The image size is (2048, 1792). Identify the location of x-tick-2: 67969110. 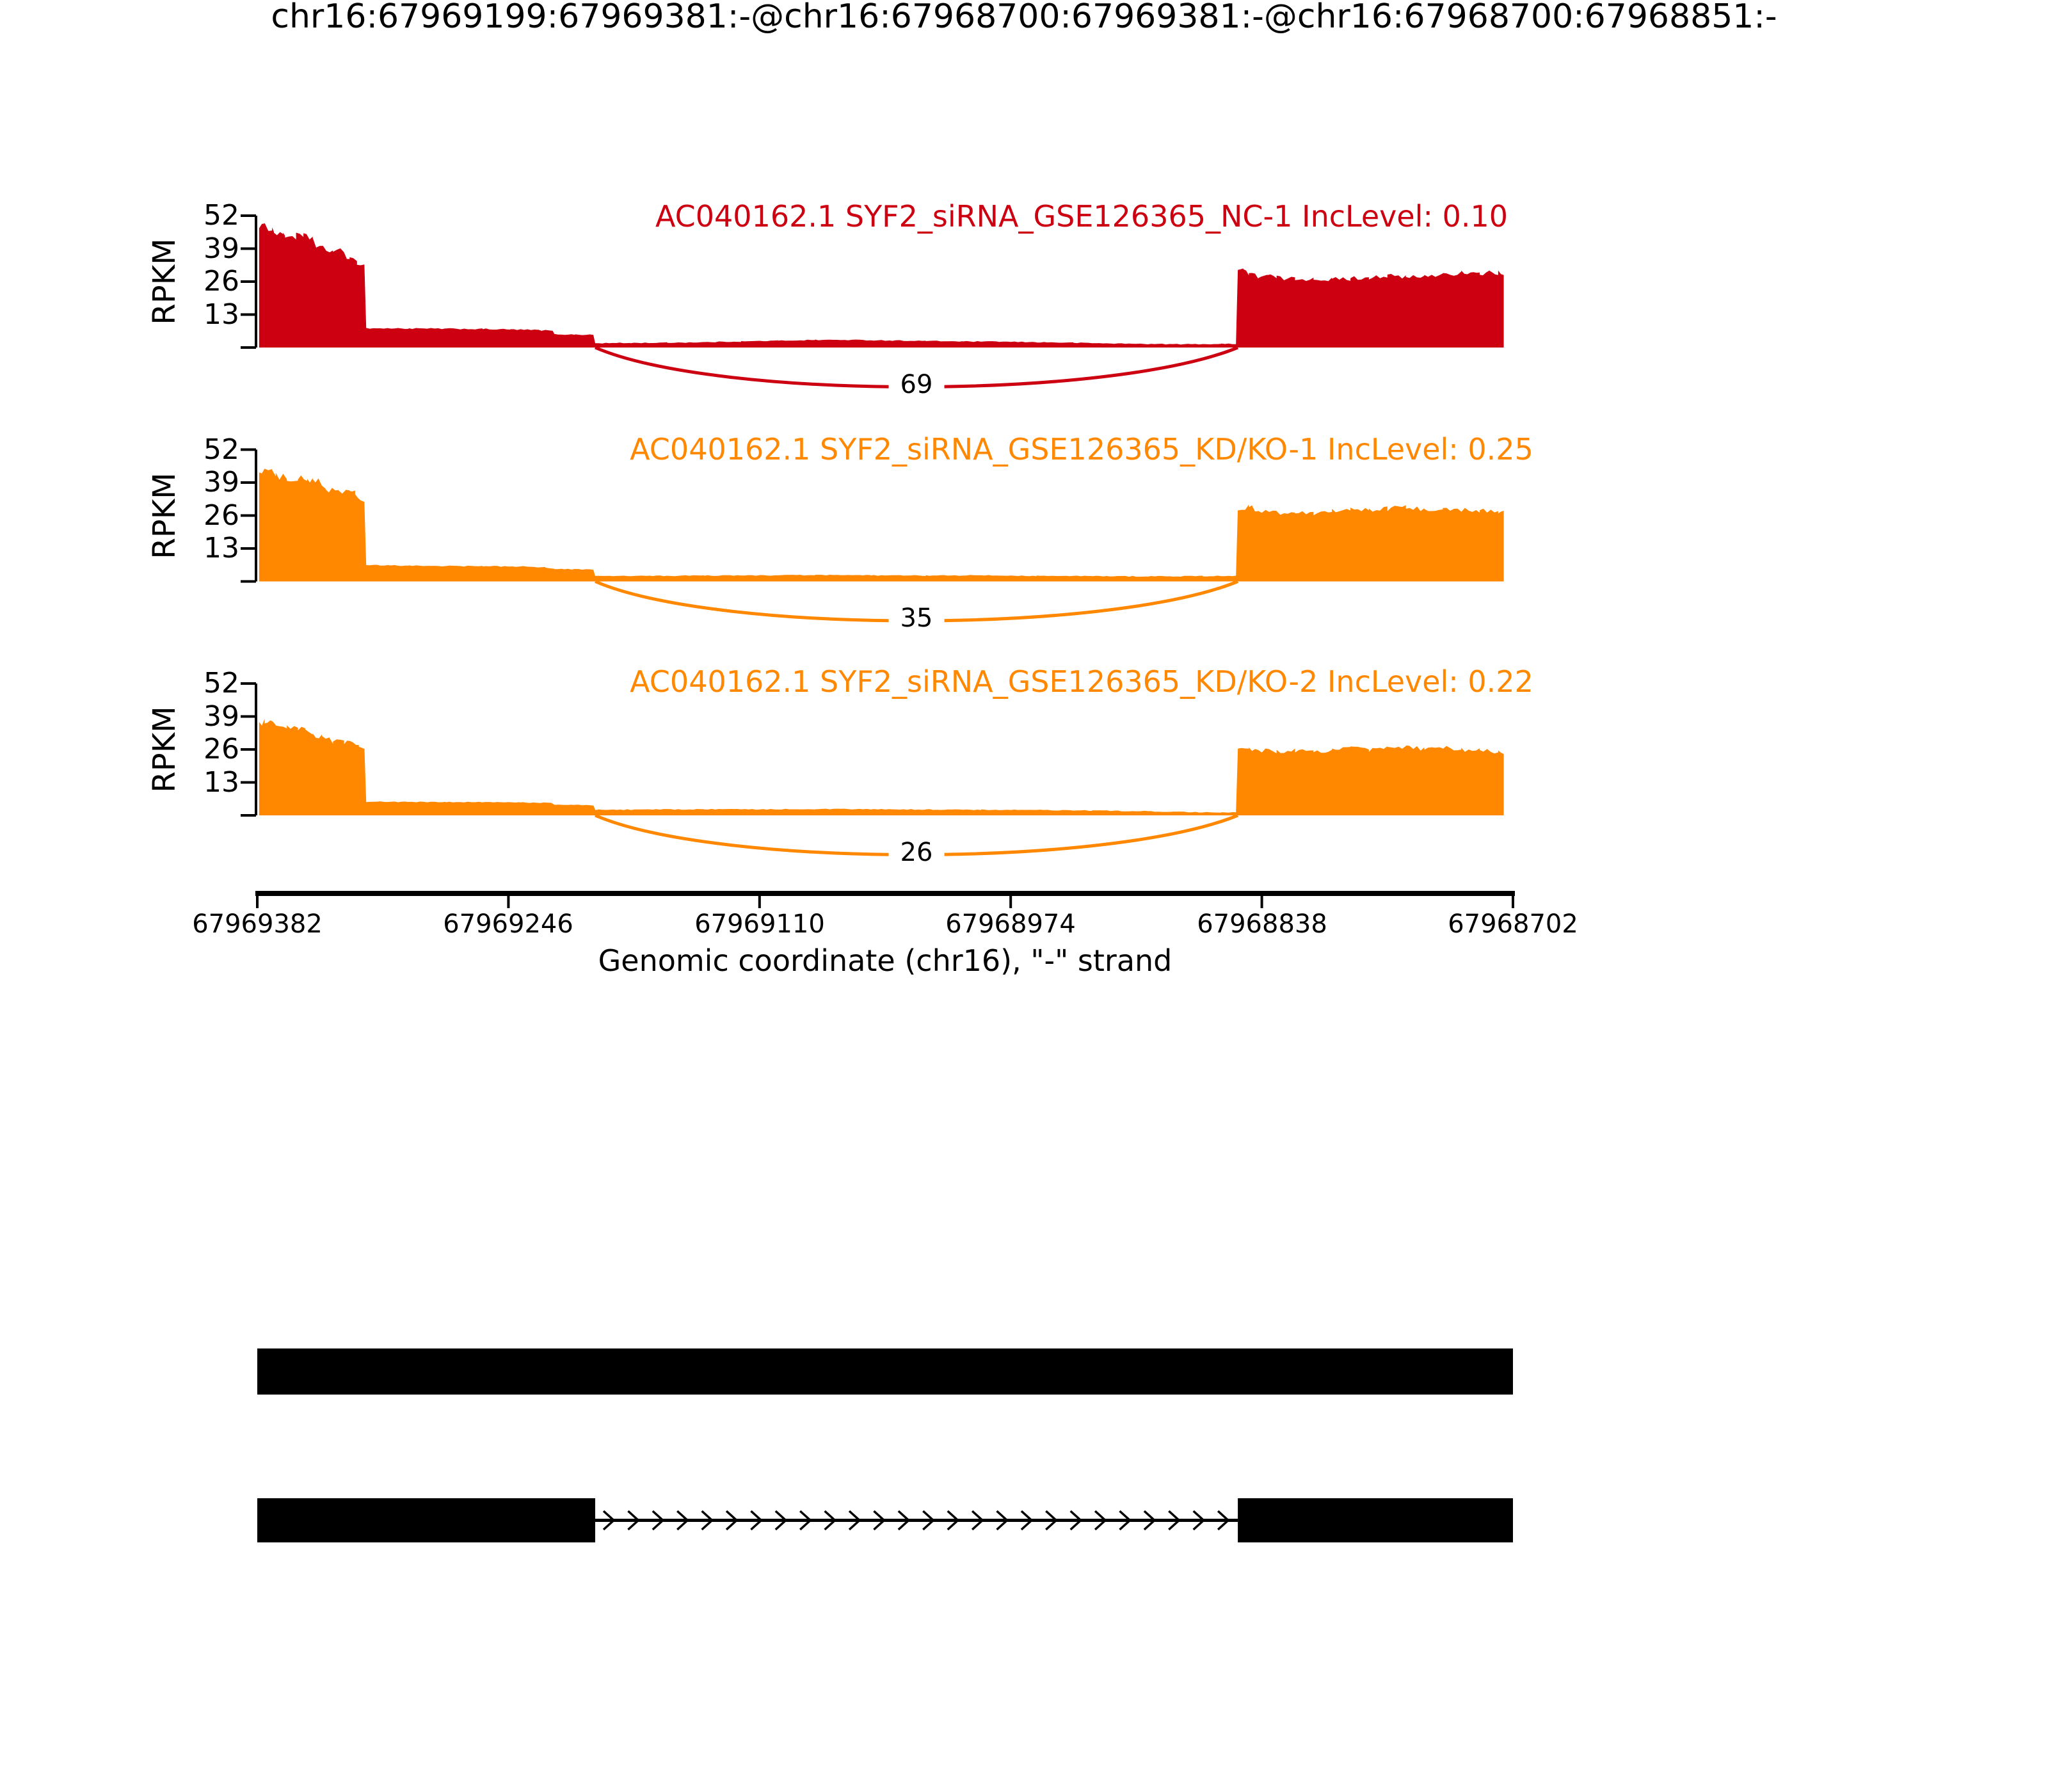
(759, 924).